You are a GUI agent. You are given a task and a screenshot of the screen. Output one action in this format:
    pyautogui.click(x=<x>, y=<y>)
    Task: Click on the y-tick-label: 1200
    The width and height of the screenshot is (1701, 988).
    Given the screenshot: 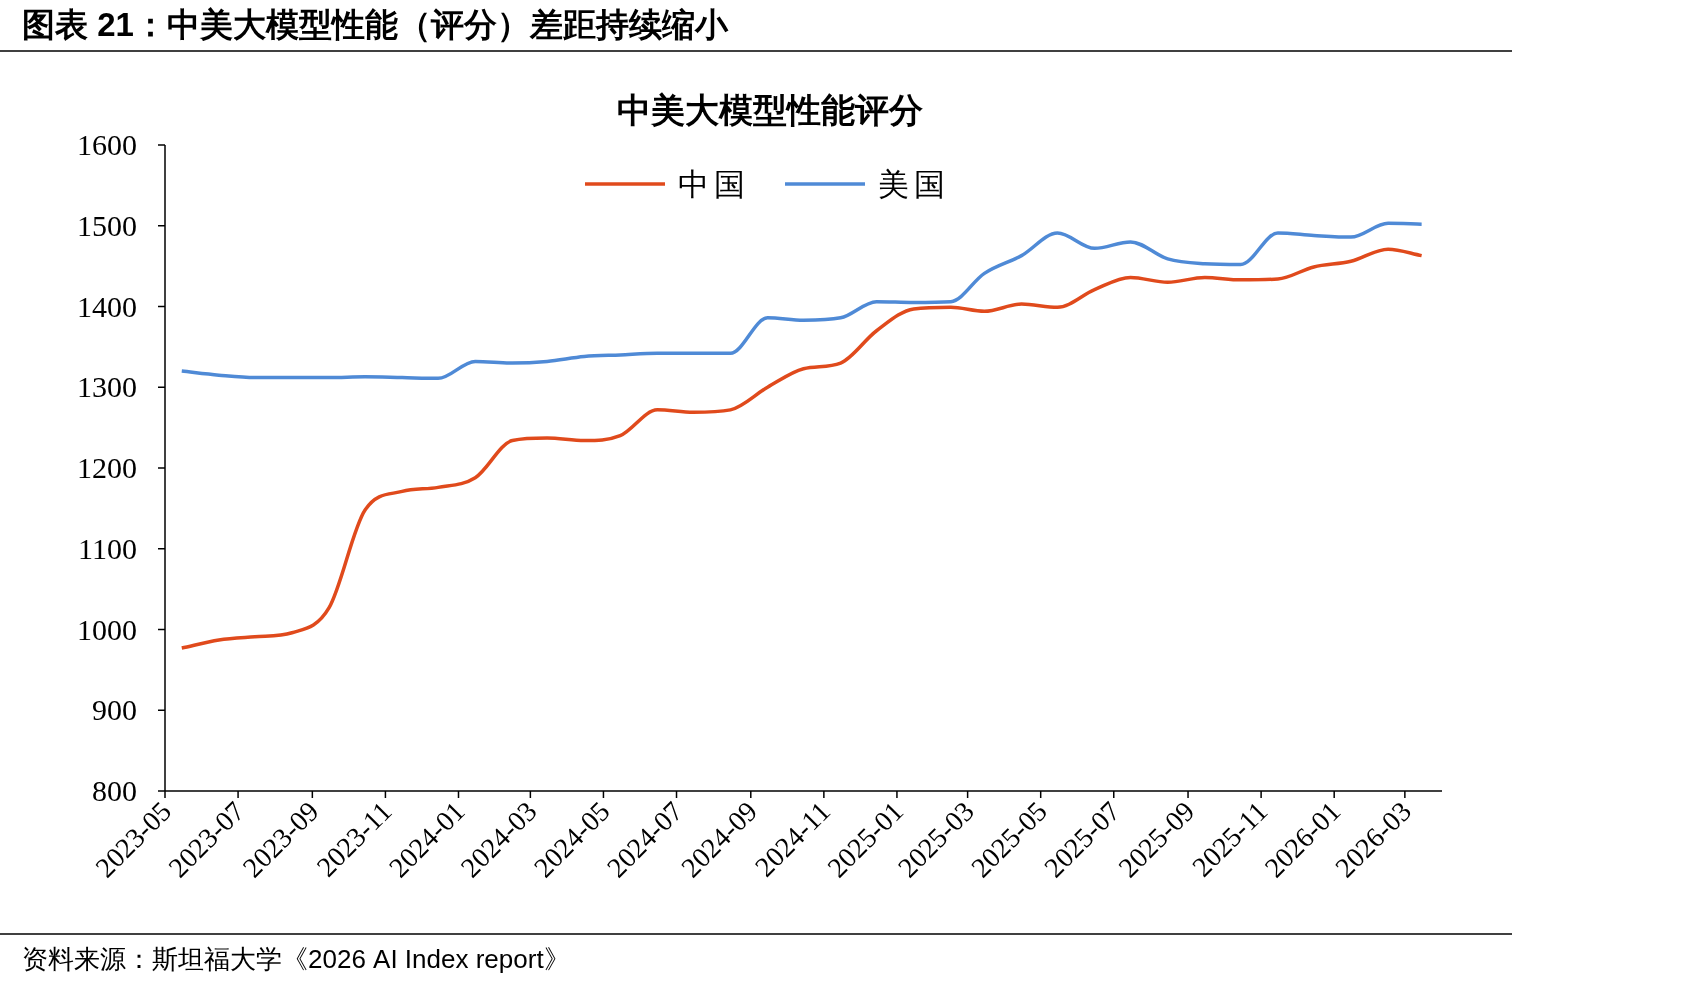 What is the action you would take?
    pyautogui.click(x=107, y=467)
    